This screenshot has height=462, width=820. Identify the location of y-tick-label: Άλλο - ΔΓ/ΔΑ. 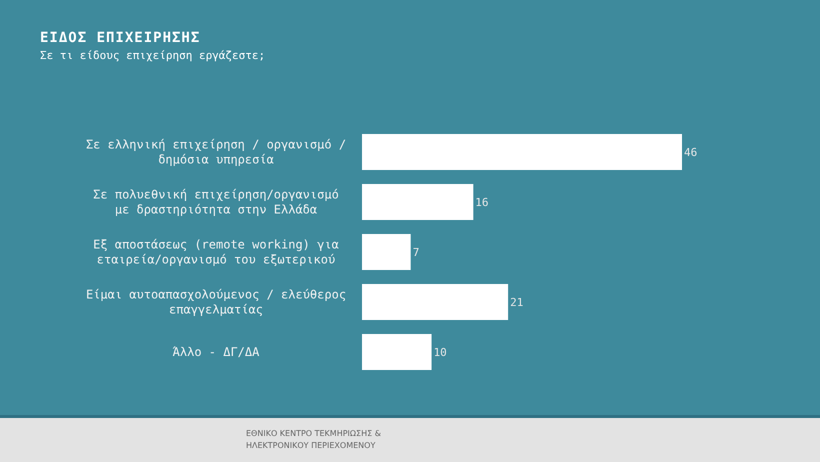
(216, 352).